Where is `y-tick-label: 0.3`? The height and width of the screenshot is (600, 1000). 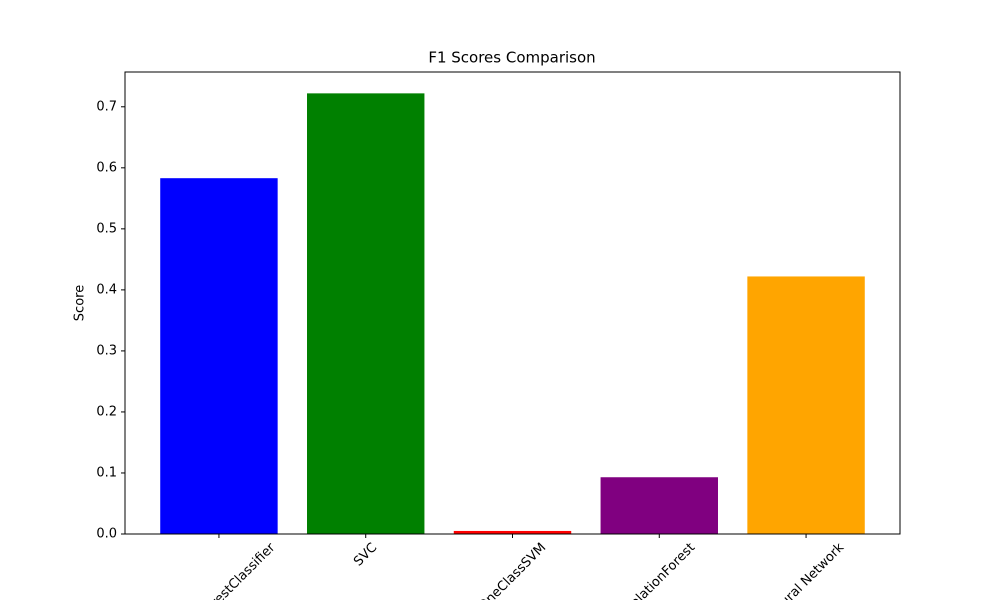
y-tick-label: 0.3 is located at coordinates (106, 350).